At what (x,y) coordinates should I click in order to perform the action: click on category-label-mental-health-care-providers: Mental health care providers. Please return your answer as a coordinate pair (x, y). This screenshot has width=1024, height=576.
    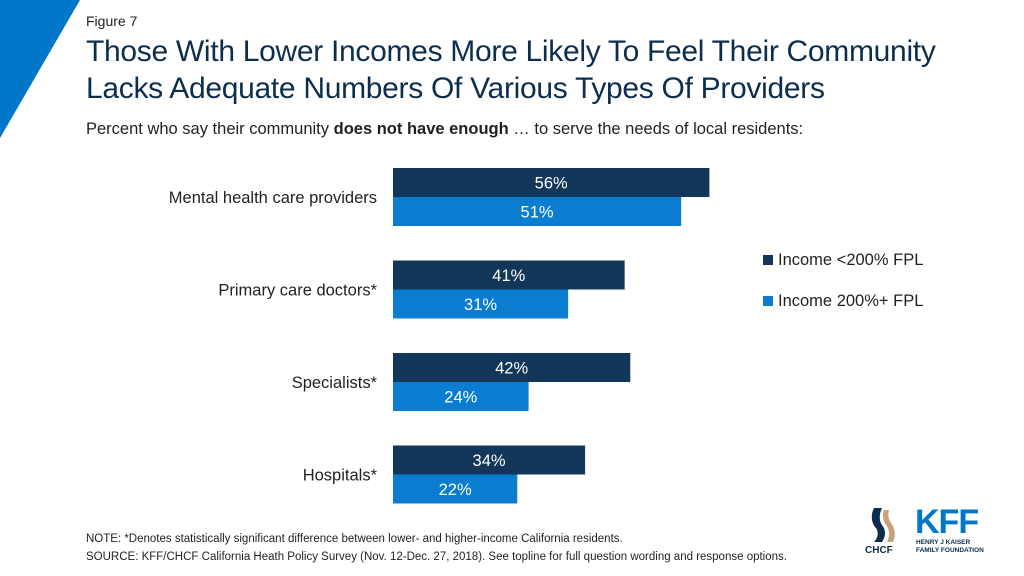
    Looking at the image, I should click on (273, 198).